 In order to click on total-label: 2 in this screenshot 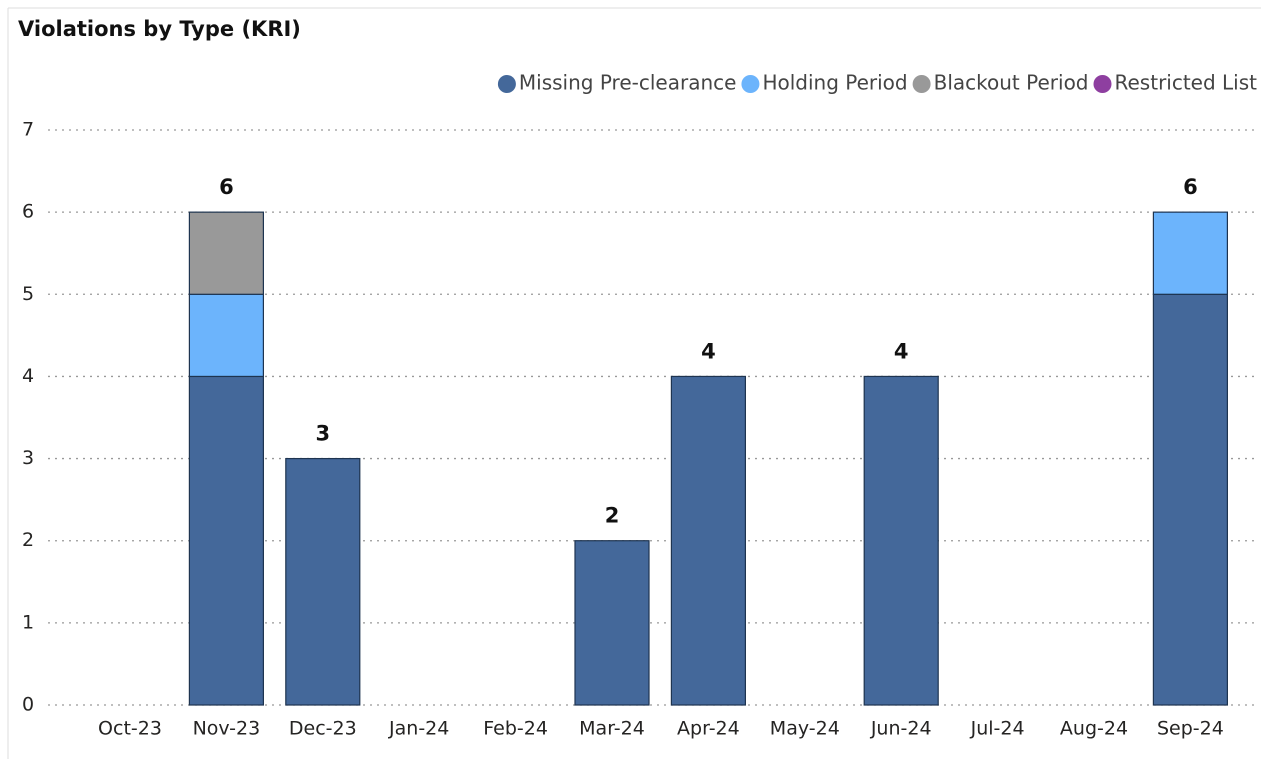, I will do `click(612, 516)`.